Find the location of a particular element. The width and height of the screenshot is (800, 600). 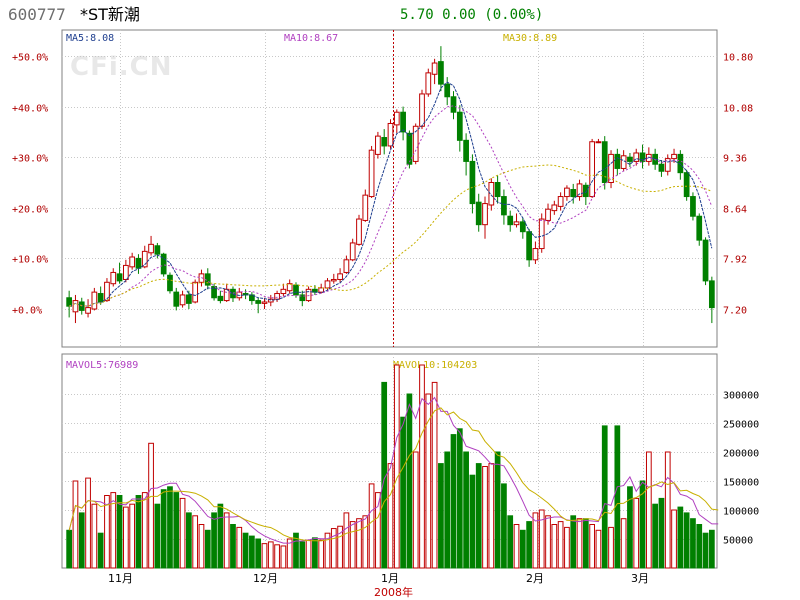

pct-tick-label: +10.0% is located at coordinates (30, 260).